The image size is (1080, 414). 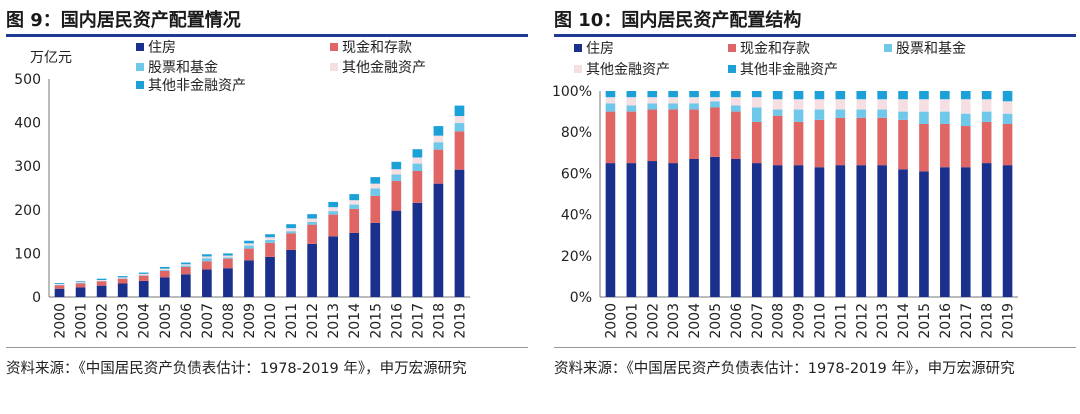 I want to click on x-tick-label: 2006, so click(x=187, y=321).